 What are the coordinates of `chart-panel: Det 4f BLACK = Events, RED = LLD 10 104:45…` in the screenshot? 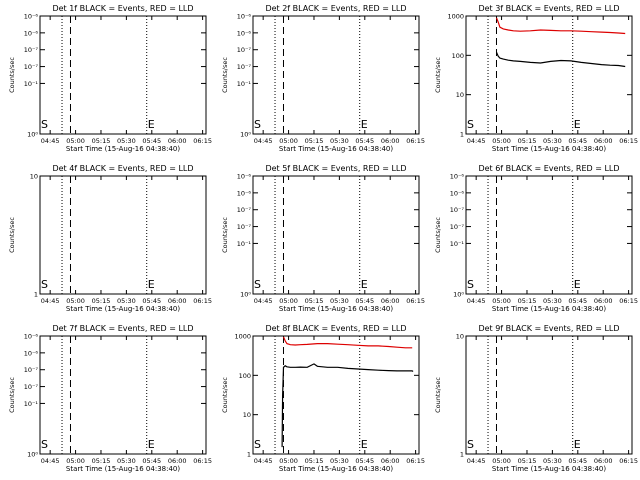 It's located at (110, 238).